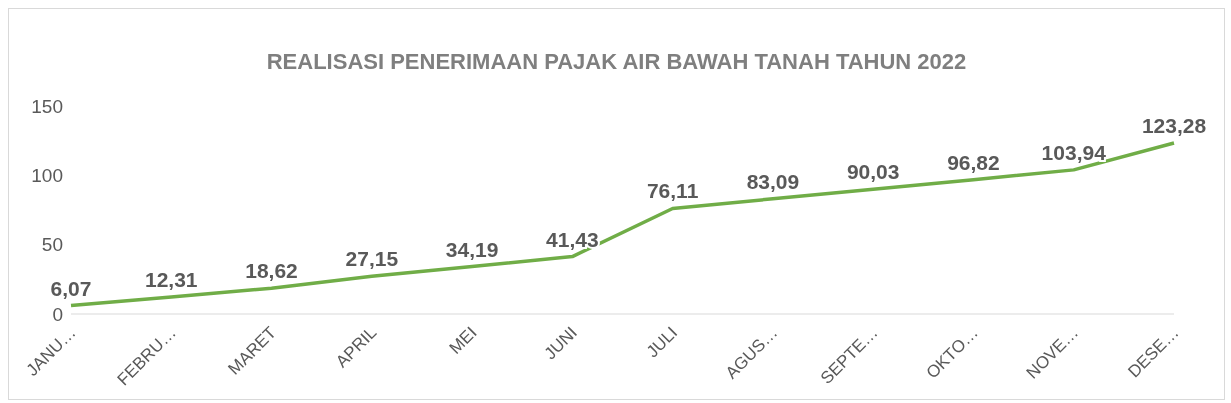 The image size is (1231, 403). I want to click on y-tick-label: 0, so click(57, 314).